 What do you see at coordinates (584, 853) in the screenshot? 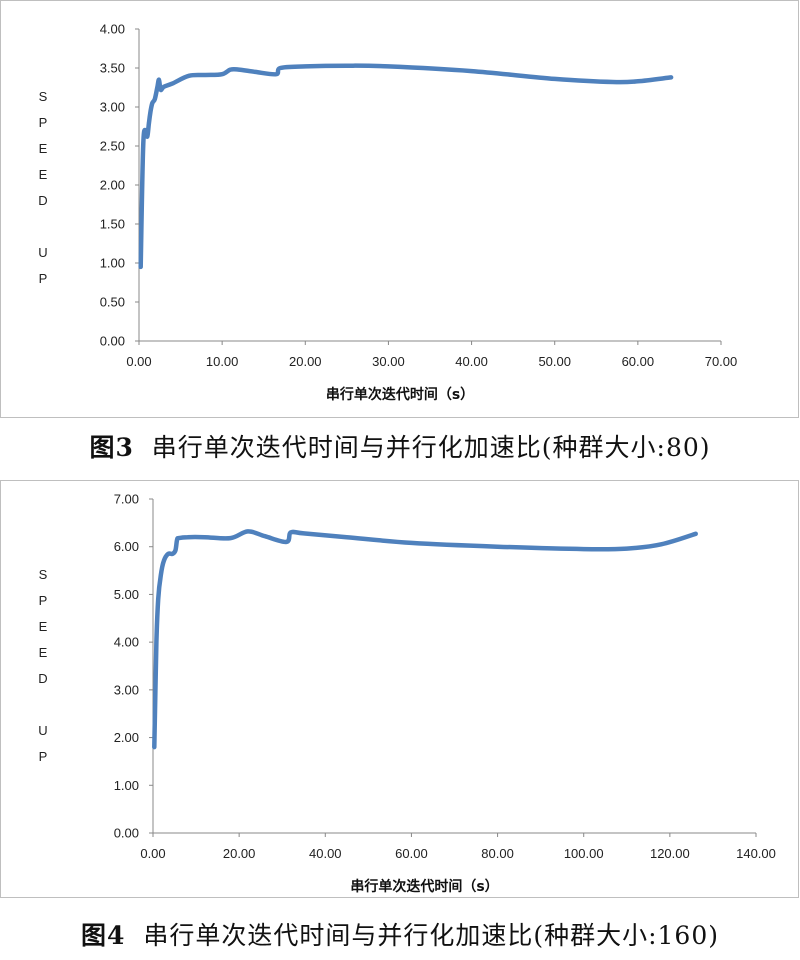
I see `x-tick-label: 100.00` at bounding box center [584, 853].